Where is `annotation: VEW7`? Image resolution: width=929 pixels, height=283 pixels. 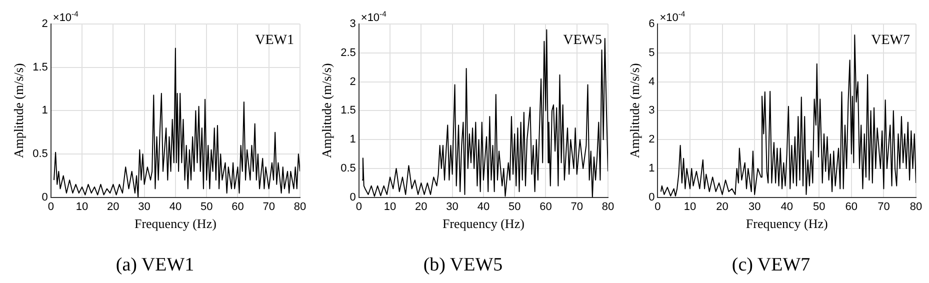 annotation: VEW7 is located at coordinates (890, 40).